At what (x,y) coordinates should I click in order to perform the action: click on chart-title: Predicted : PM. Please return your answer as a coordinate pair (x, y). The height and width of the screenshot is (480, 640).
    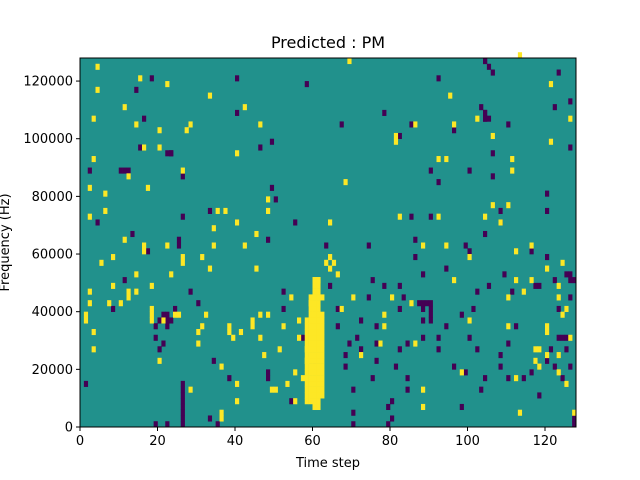
    Looking at the image, I should click on (328, 42).